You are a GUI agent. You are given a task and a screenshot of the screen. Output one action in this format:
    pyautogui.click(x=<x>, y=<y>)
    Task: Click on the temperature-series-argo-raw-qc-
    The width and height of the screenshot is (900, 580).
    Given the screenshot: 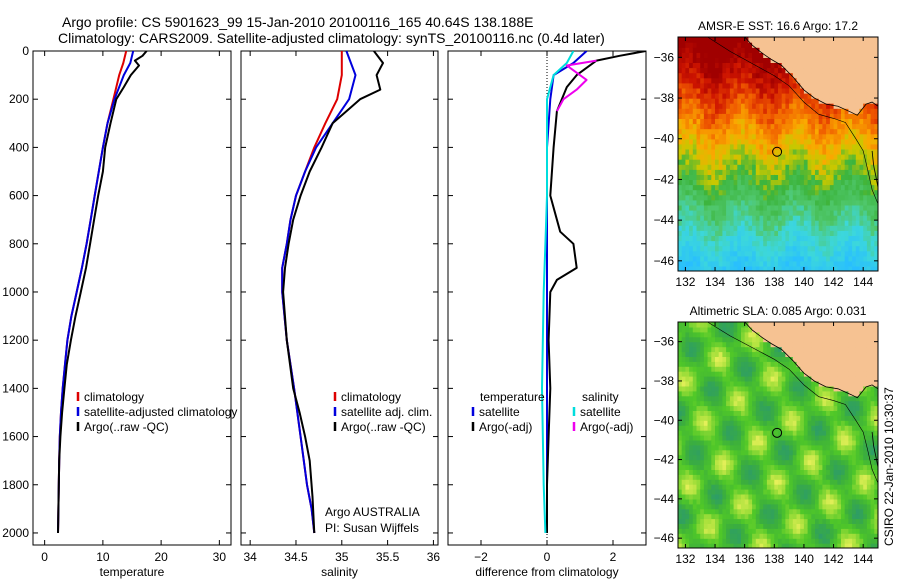 What is the action you would take?
    pyautogui.click(x=102, y=292)
    